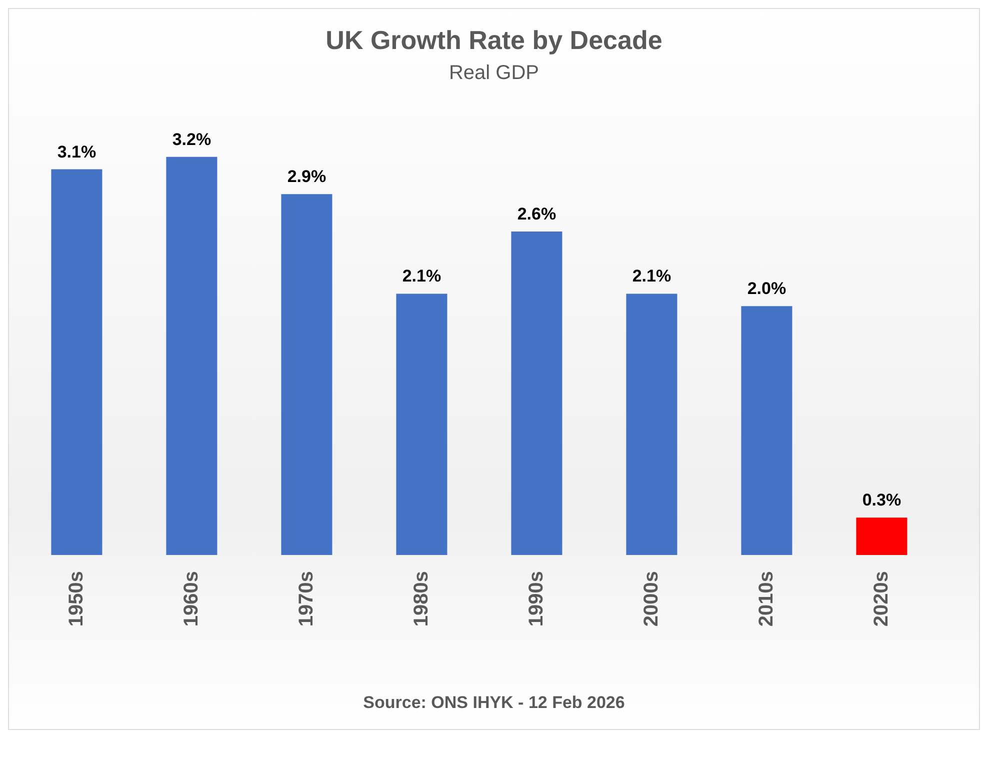  What do you see at coordinates (77, 599) in the screenshot?
I see `x-tick-label: 1950s` at bounding box center [77, 599].